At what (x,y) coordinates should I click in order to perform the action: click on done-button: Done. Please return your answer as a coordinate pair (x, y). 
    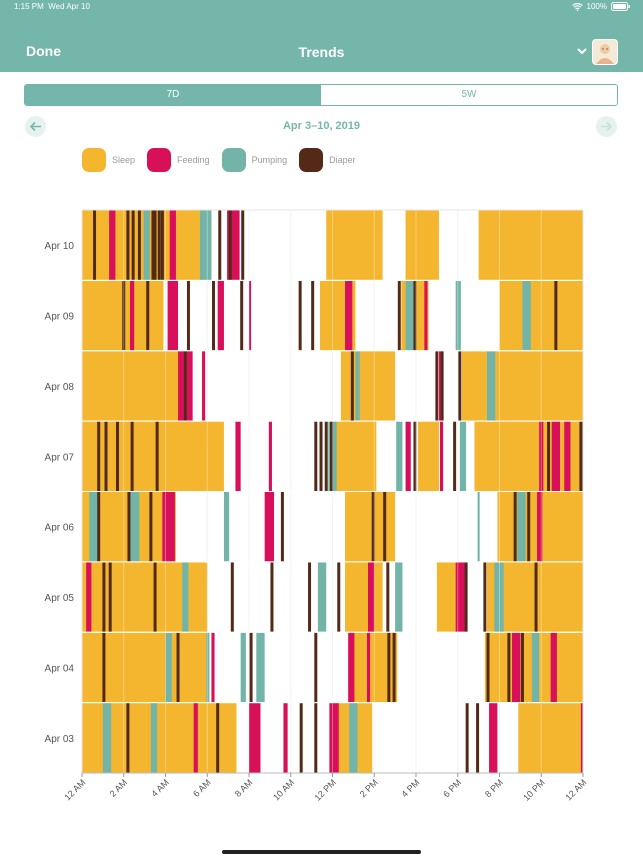
    Looking at the image, I should click on (43, 51).